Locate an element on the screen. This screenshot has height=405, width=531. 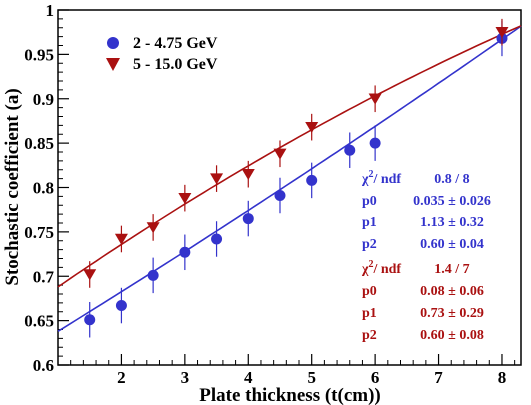
y-tick-label: 0.7 is located at coordinates (44, 276).